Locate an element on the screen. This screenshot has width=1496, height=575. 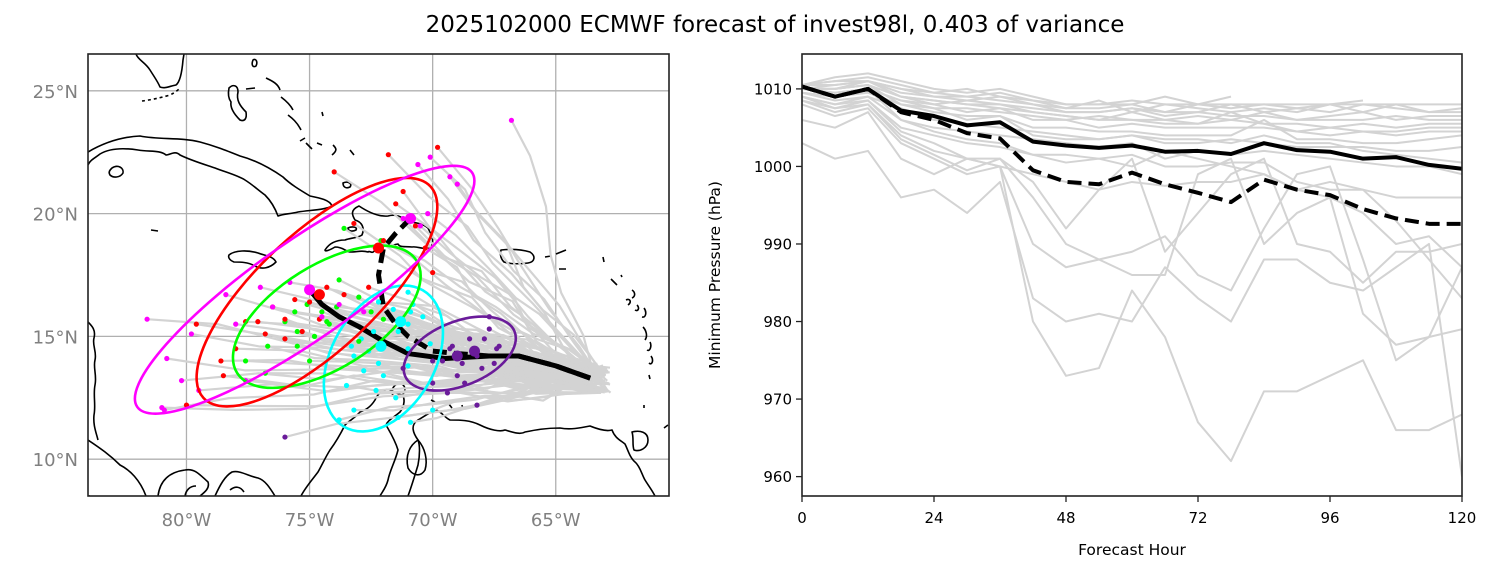
y-axis-label: Minimum Pressure (hPa) is located at coordinates (715, 275).